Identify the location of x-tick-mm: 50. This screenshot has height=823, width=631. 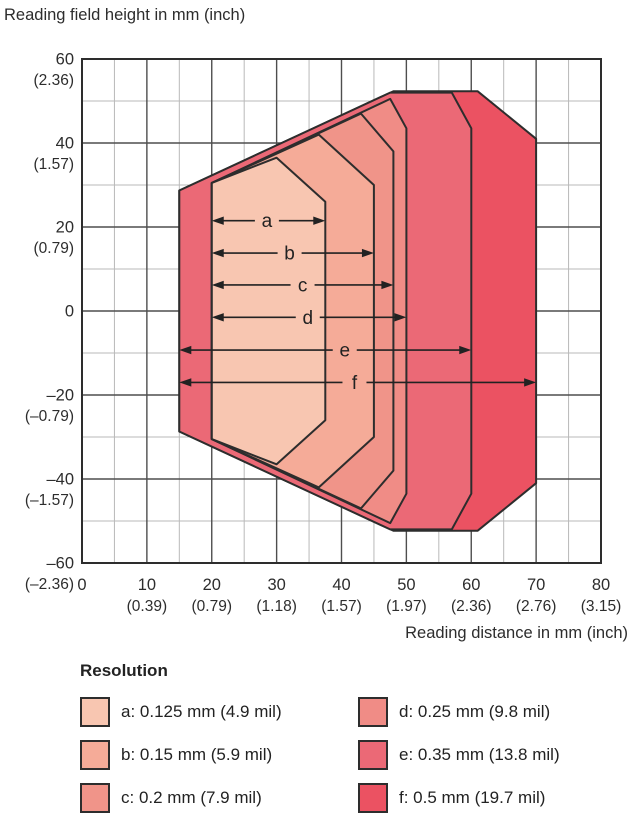
(406, 585).